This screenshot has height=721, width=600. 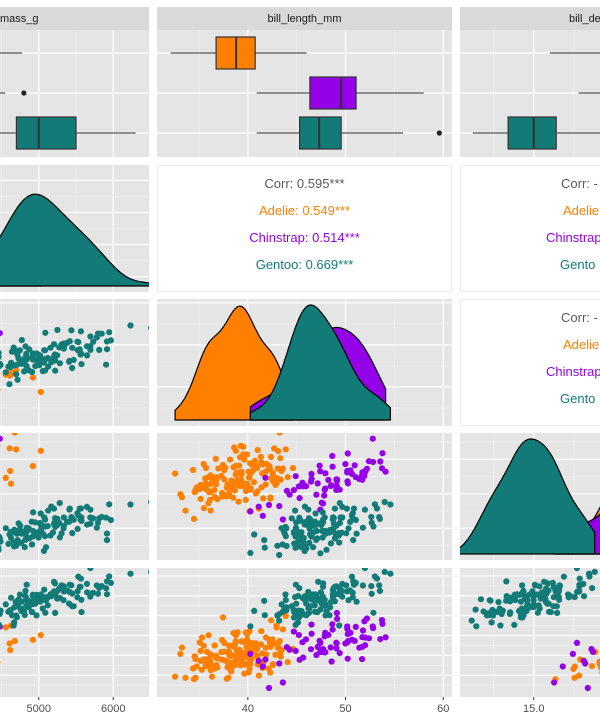 What do you see at coordinates (579, 183) in the screenshot?
I see `corr-line: Corr: -` at bounding box center [579, 183].